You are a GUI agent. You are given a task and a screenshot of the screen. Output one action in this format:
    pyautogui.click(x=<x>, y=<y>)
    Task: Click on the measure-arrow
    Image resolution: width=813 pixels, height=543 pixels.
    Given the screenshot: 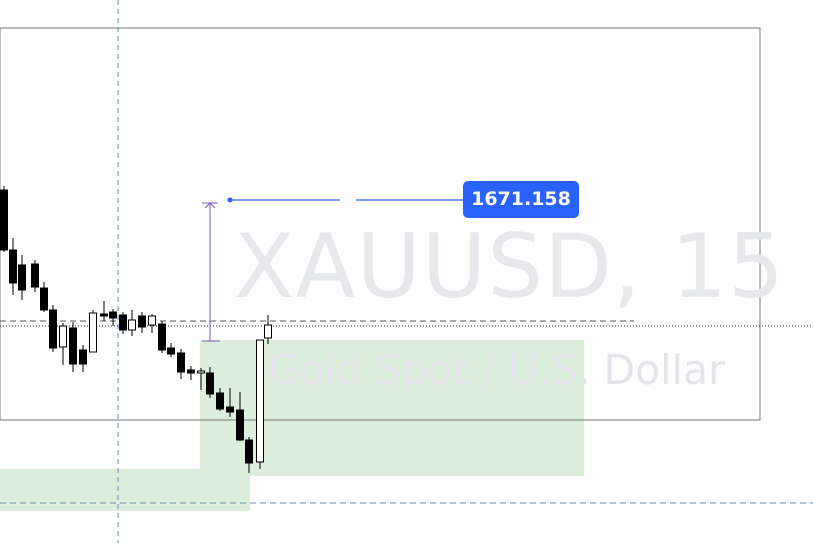 What is the action you would take?
    pyautogui.click(x=211, y=272)
    